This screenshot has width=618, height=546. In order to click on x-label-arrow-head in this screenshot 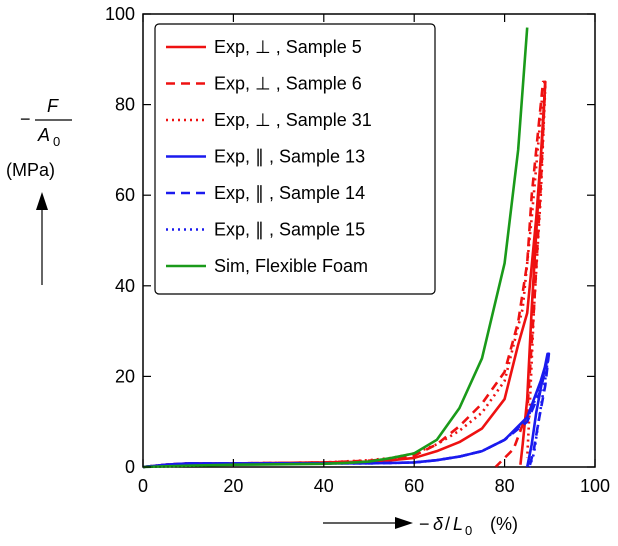, I will do `click(404, 523)`.